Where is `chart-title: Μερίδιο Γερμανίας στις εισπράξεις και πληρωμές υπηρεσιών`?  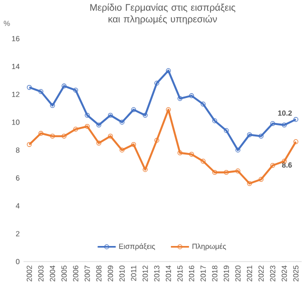 chart-title: Μερίδιο Γερμανίας στις εισπράξεις και πληρωμές υπηρεσιών is located at coordinates (163, 13).